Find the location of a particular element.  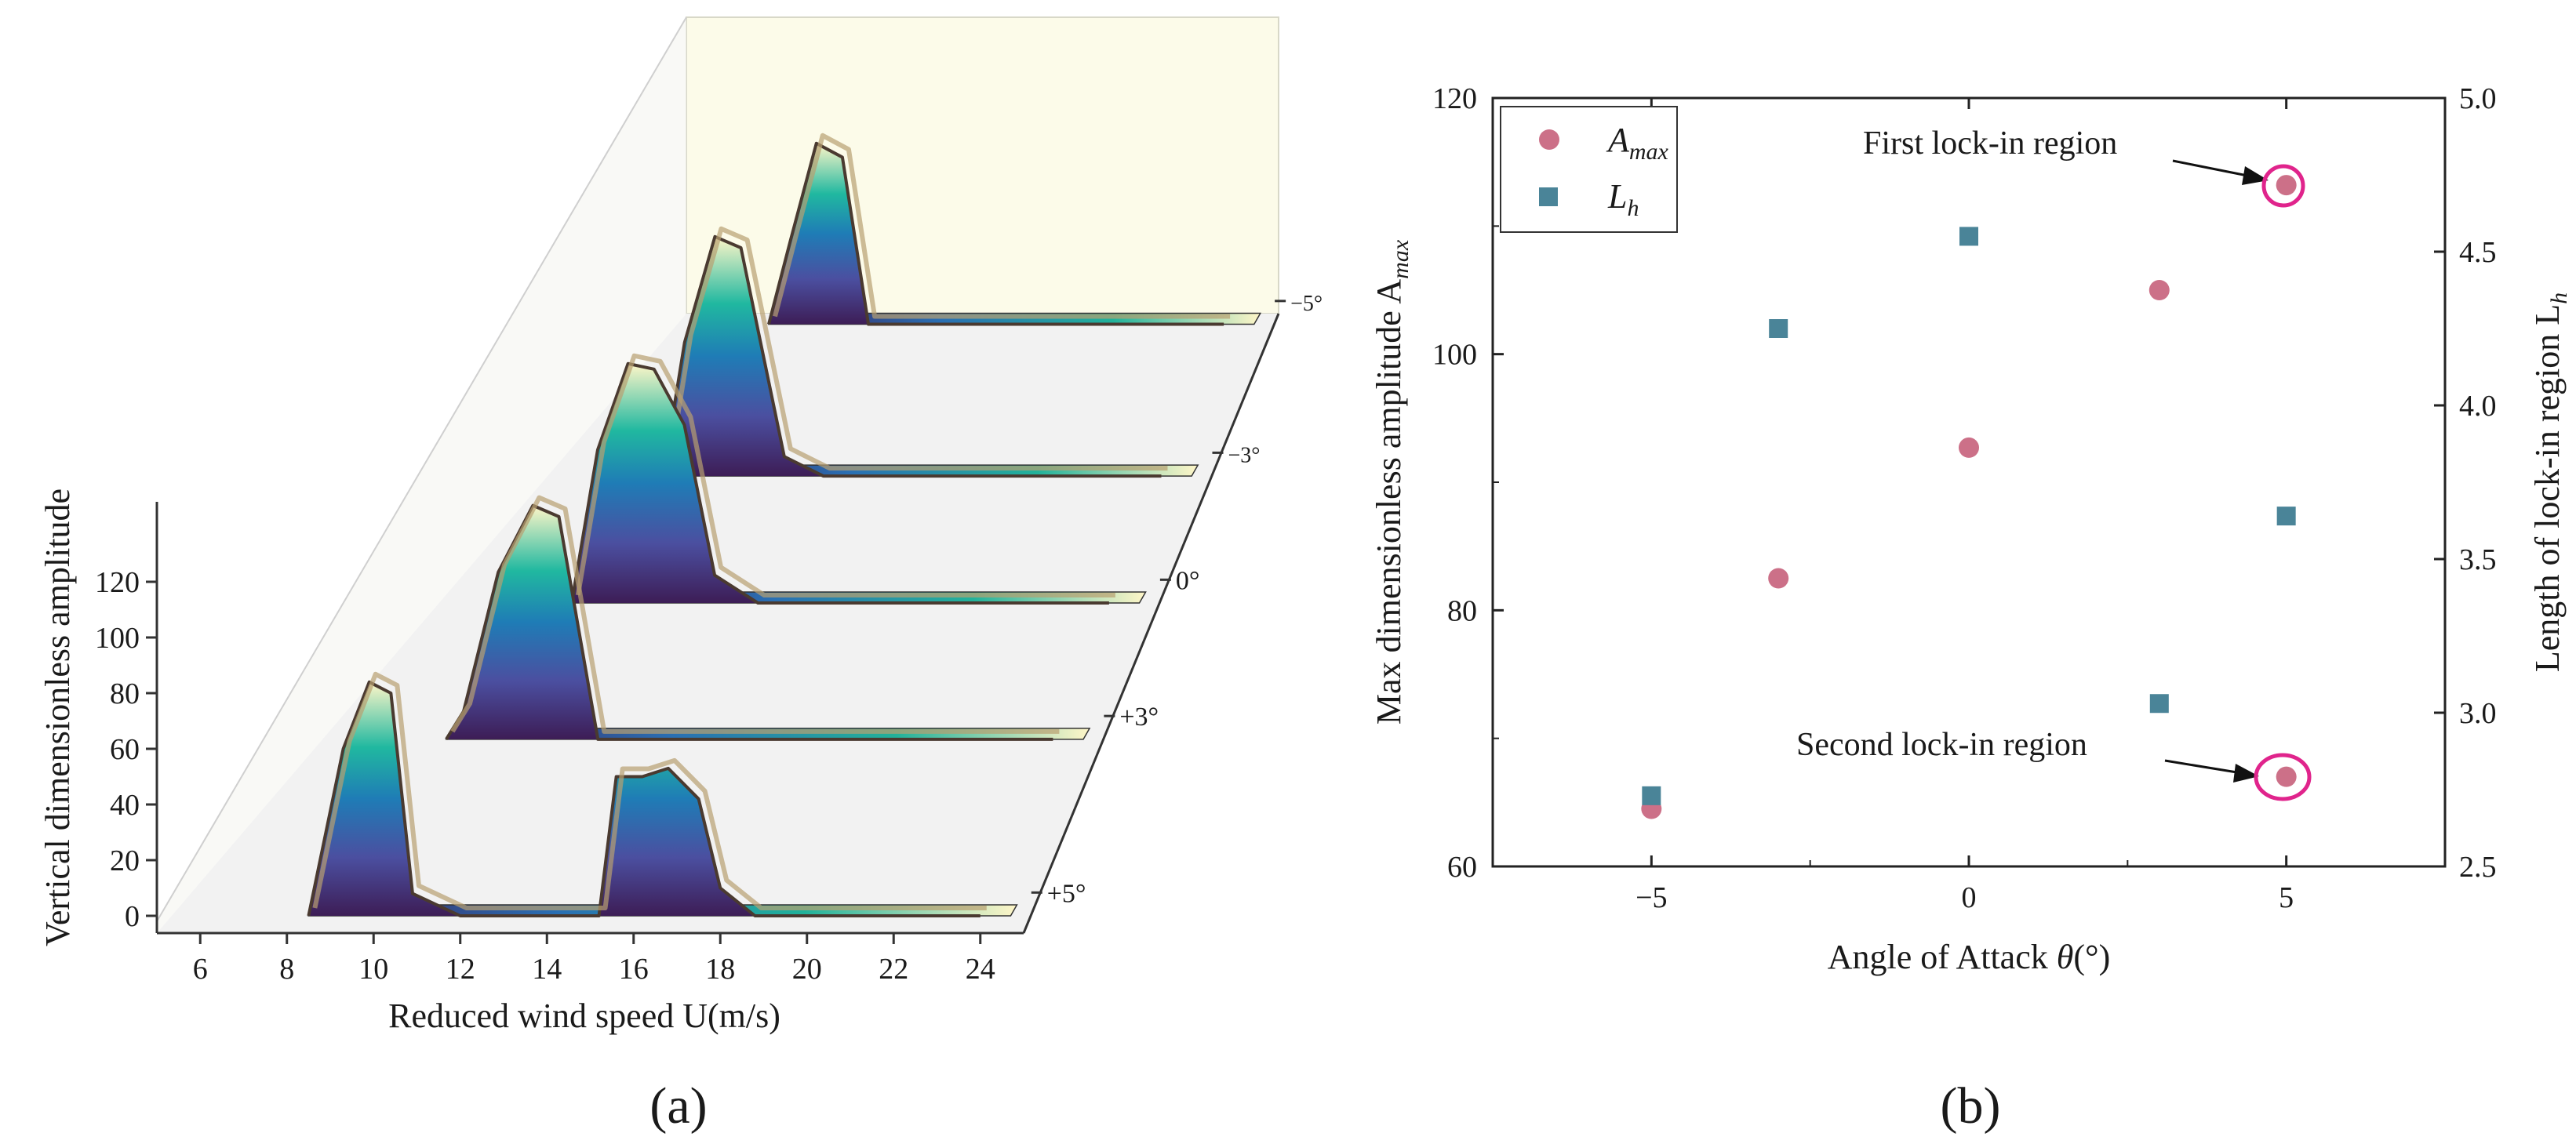

y-tick-label: 60 is located at coordinates (125, 750).